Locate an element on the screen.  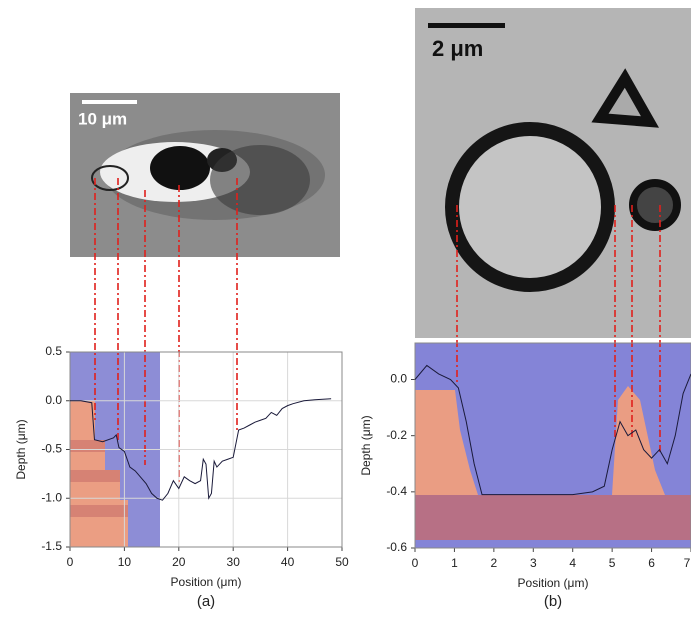
y-tick-label: 0.5 is located at coordinates (53, 351).